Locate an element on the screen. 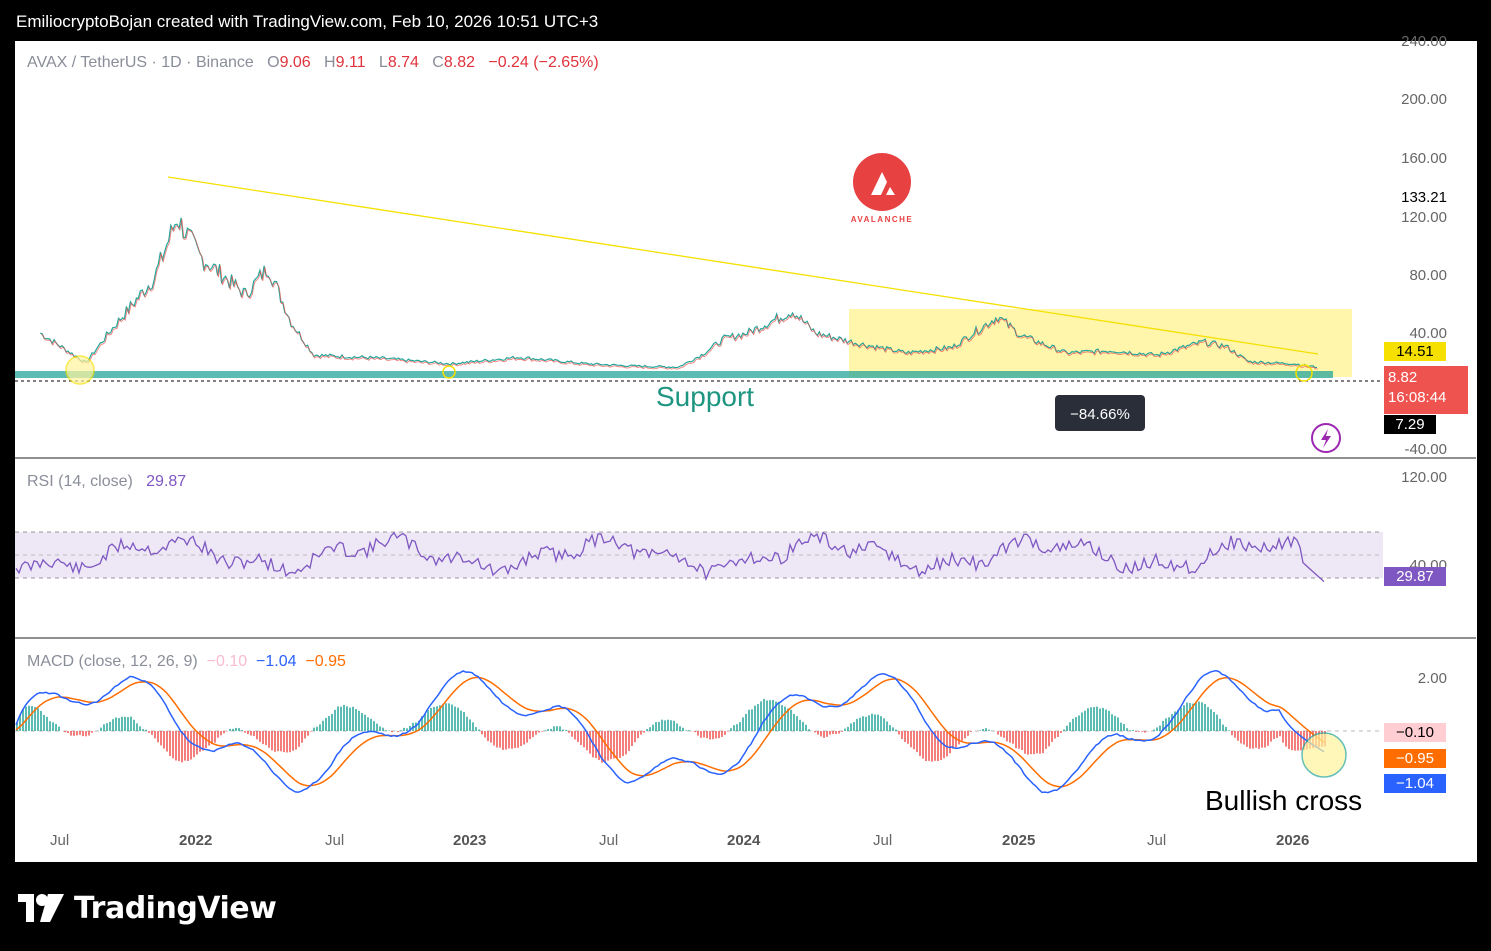 Image resolution: width=1491 pixels, height=951 pixels. macd-y-tick-2: 2.00 is located at coordinates (1432, 678).